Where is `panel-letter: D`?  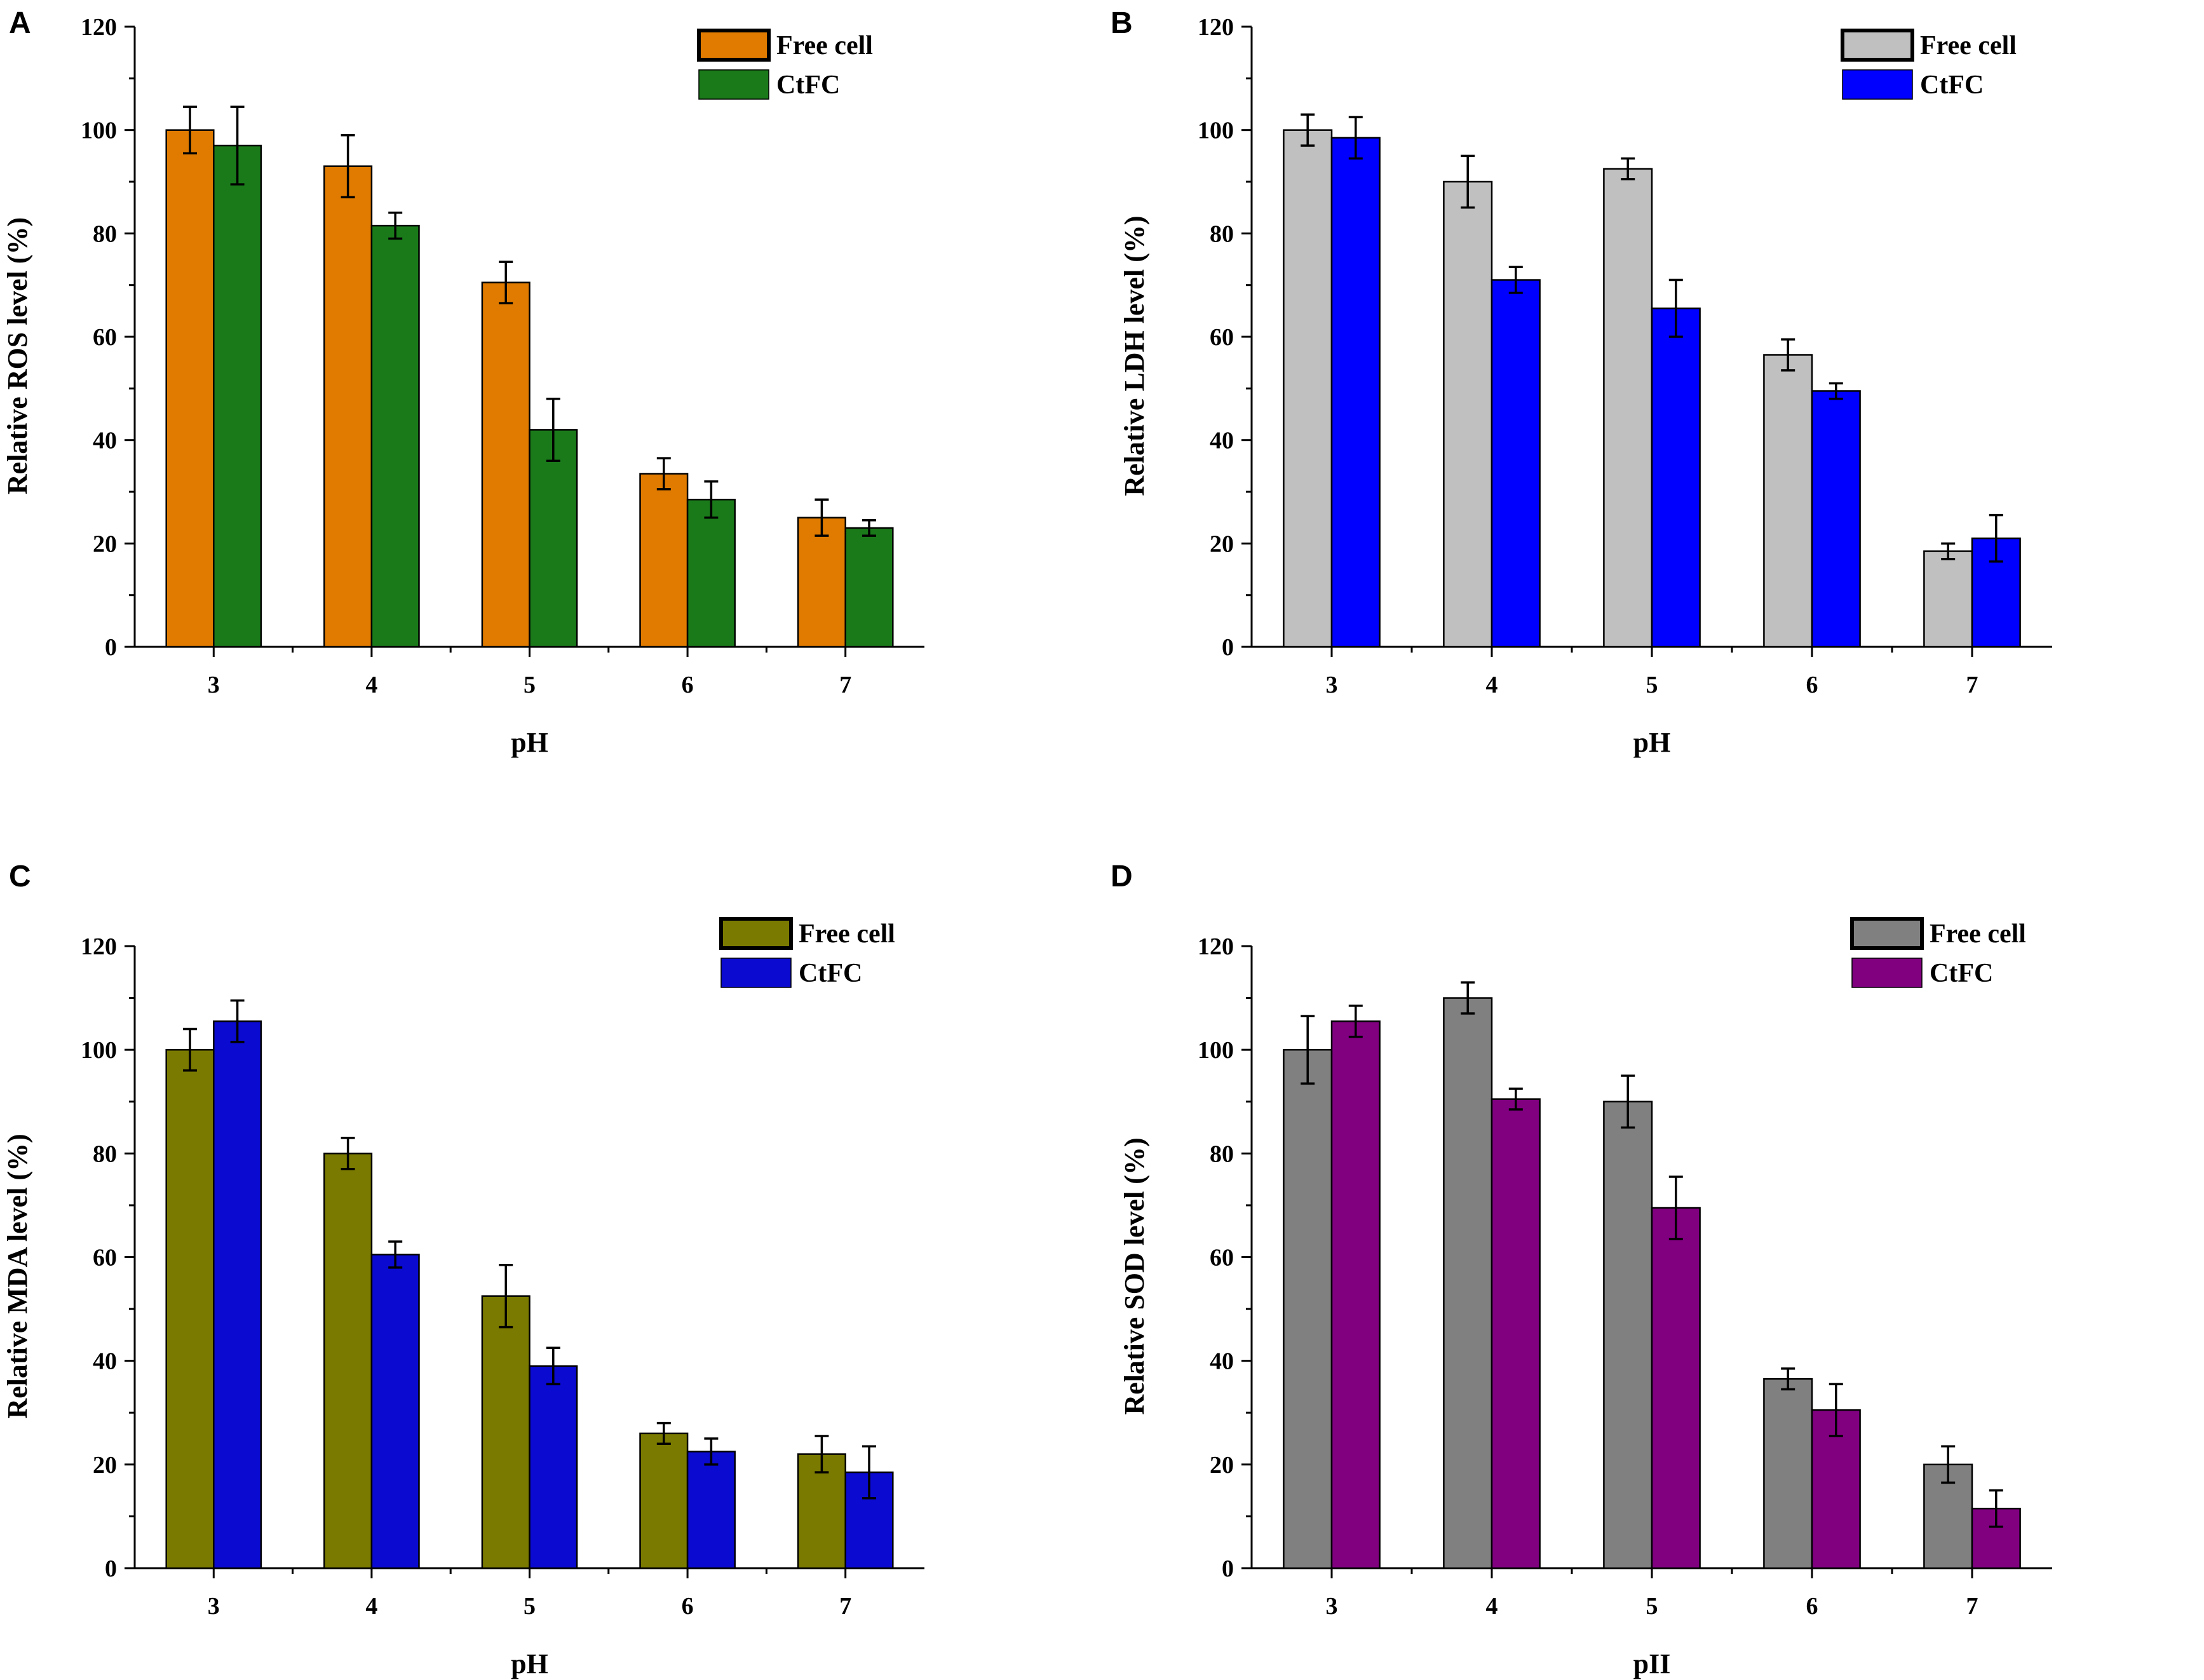 panel-letter: D is located at coordinates (1122, 876).